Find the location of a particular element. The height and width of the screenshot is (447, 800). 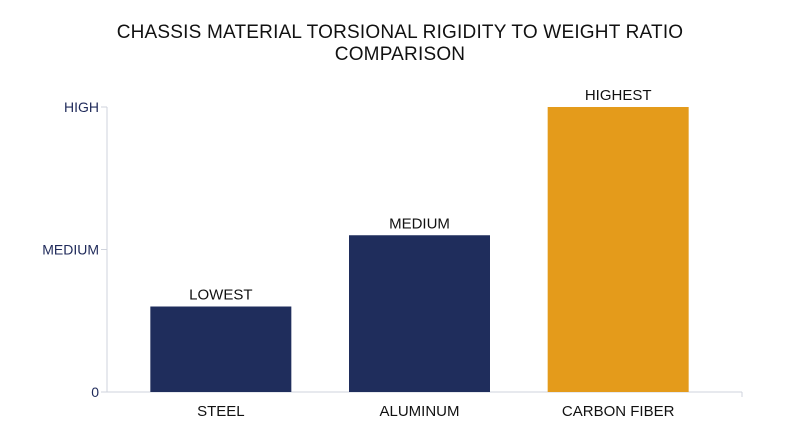

bar-aluminum is located at coordinates (419, 313).